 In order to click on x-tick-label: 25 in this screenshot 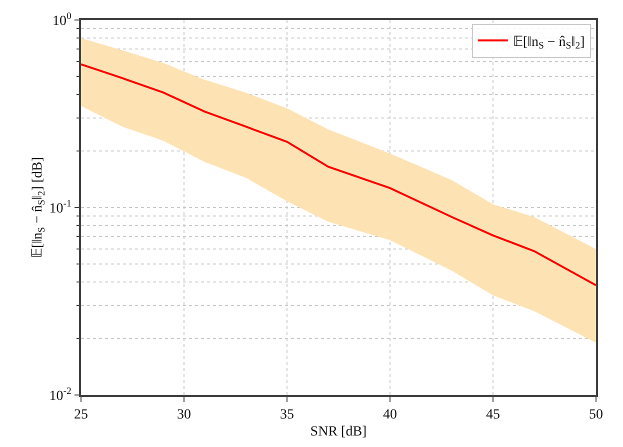, I will do `click(81, 415)`.